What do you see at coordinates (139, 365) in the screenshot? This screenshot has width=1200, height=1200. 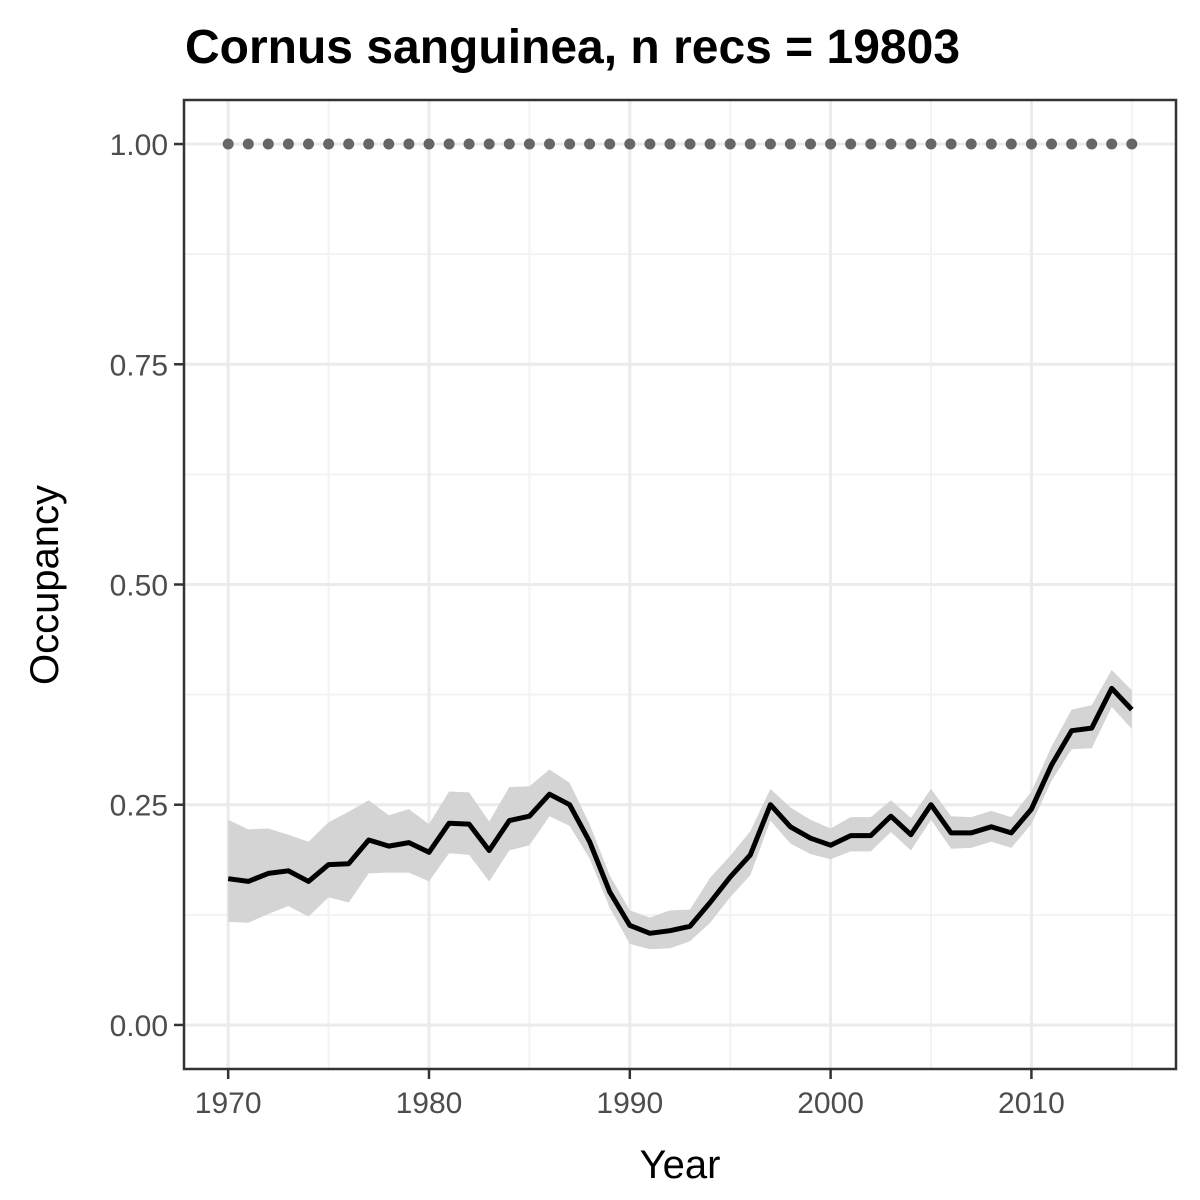 I see `y-tick-label: 0.75` at bounding box center [139, 365].